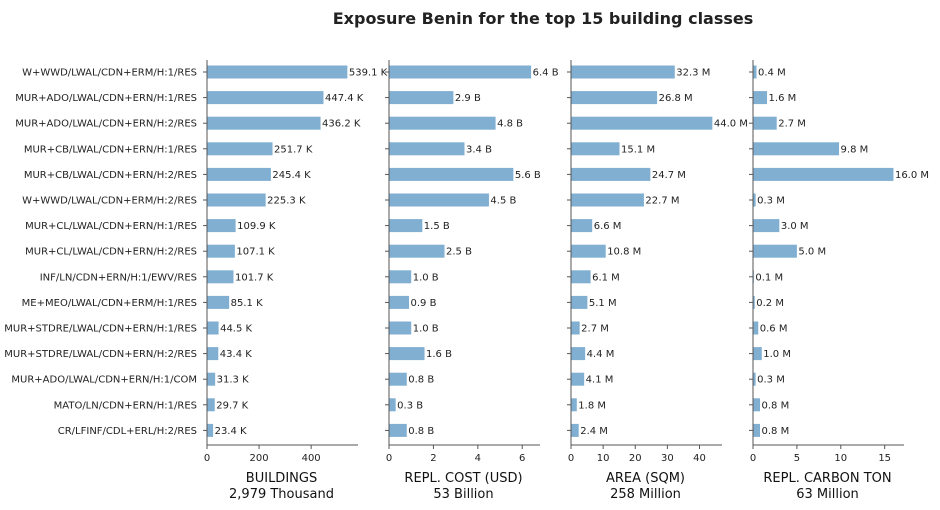 The image size is (940, 510). I want to click on data-label: 225.3 K, so click(286, 201).